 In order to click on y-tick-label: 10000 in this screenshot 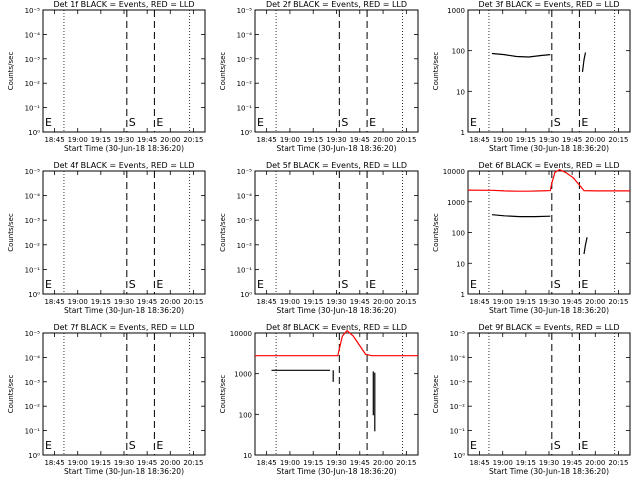, I will do `click(454, 172)`.